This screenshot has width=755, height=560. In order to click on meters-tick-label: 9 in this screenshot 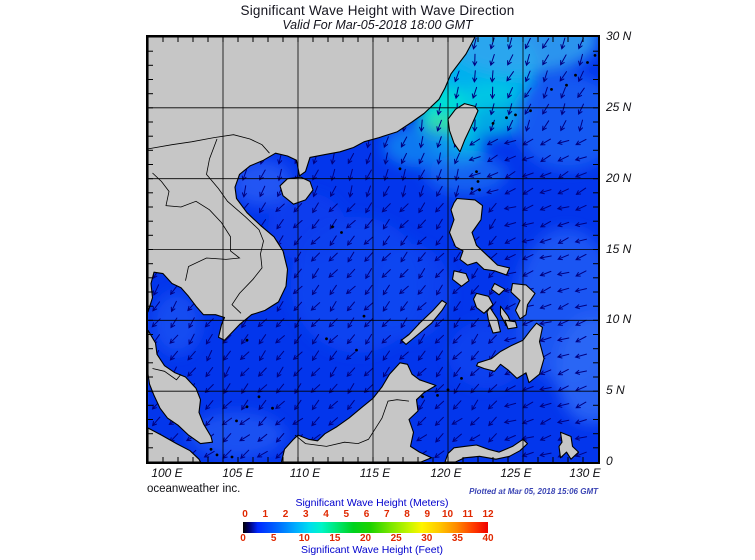, I will do `click(427, 514)`.